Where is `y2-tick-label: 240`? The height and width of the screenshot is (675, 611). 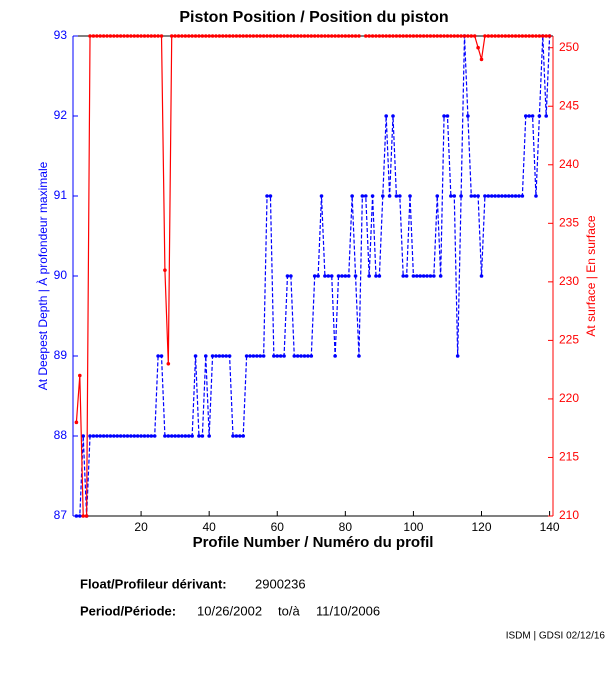
y2-tick-label: 240 is located at coordinates (569, 164).